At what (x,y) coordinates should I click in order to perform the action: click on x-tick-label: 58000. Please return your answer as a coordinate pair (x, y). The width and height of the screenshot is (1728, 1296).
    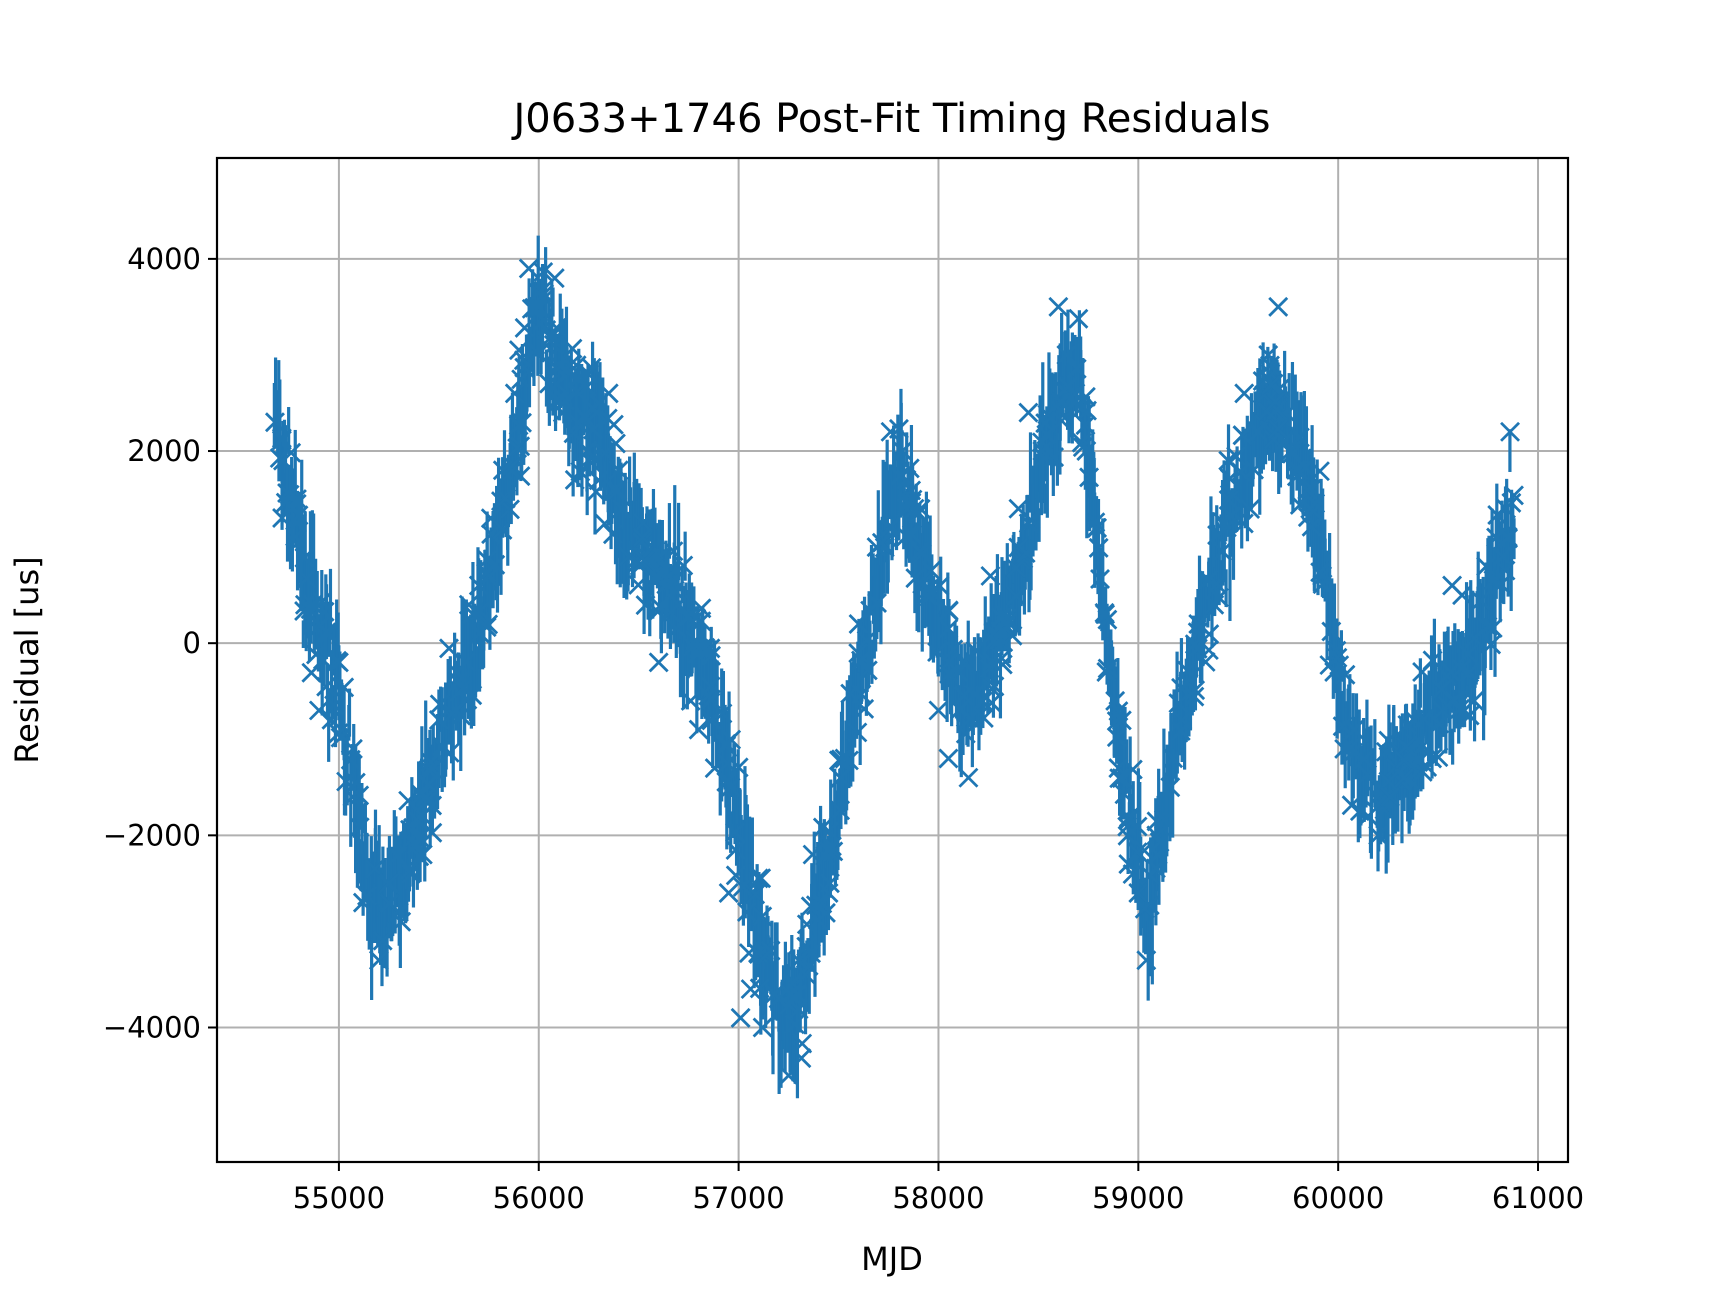
    Looking at the image, I should click on (938, 1198).